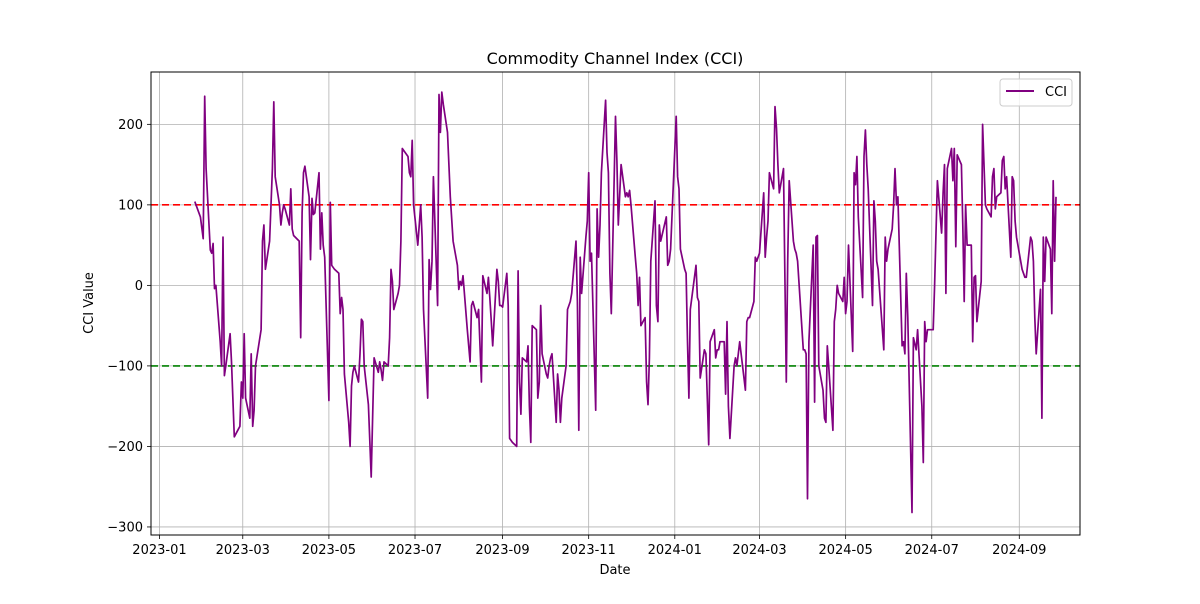 This screenshot has height=604, width=1200. What do you see at coordinates (675, 550) in the screenshot?
I see `x-tick-label: 2024-01` at bounding box center [675, 550].